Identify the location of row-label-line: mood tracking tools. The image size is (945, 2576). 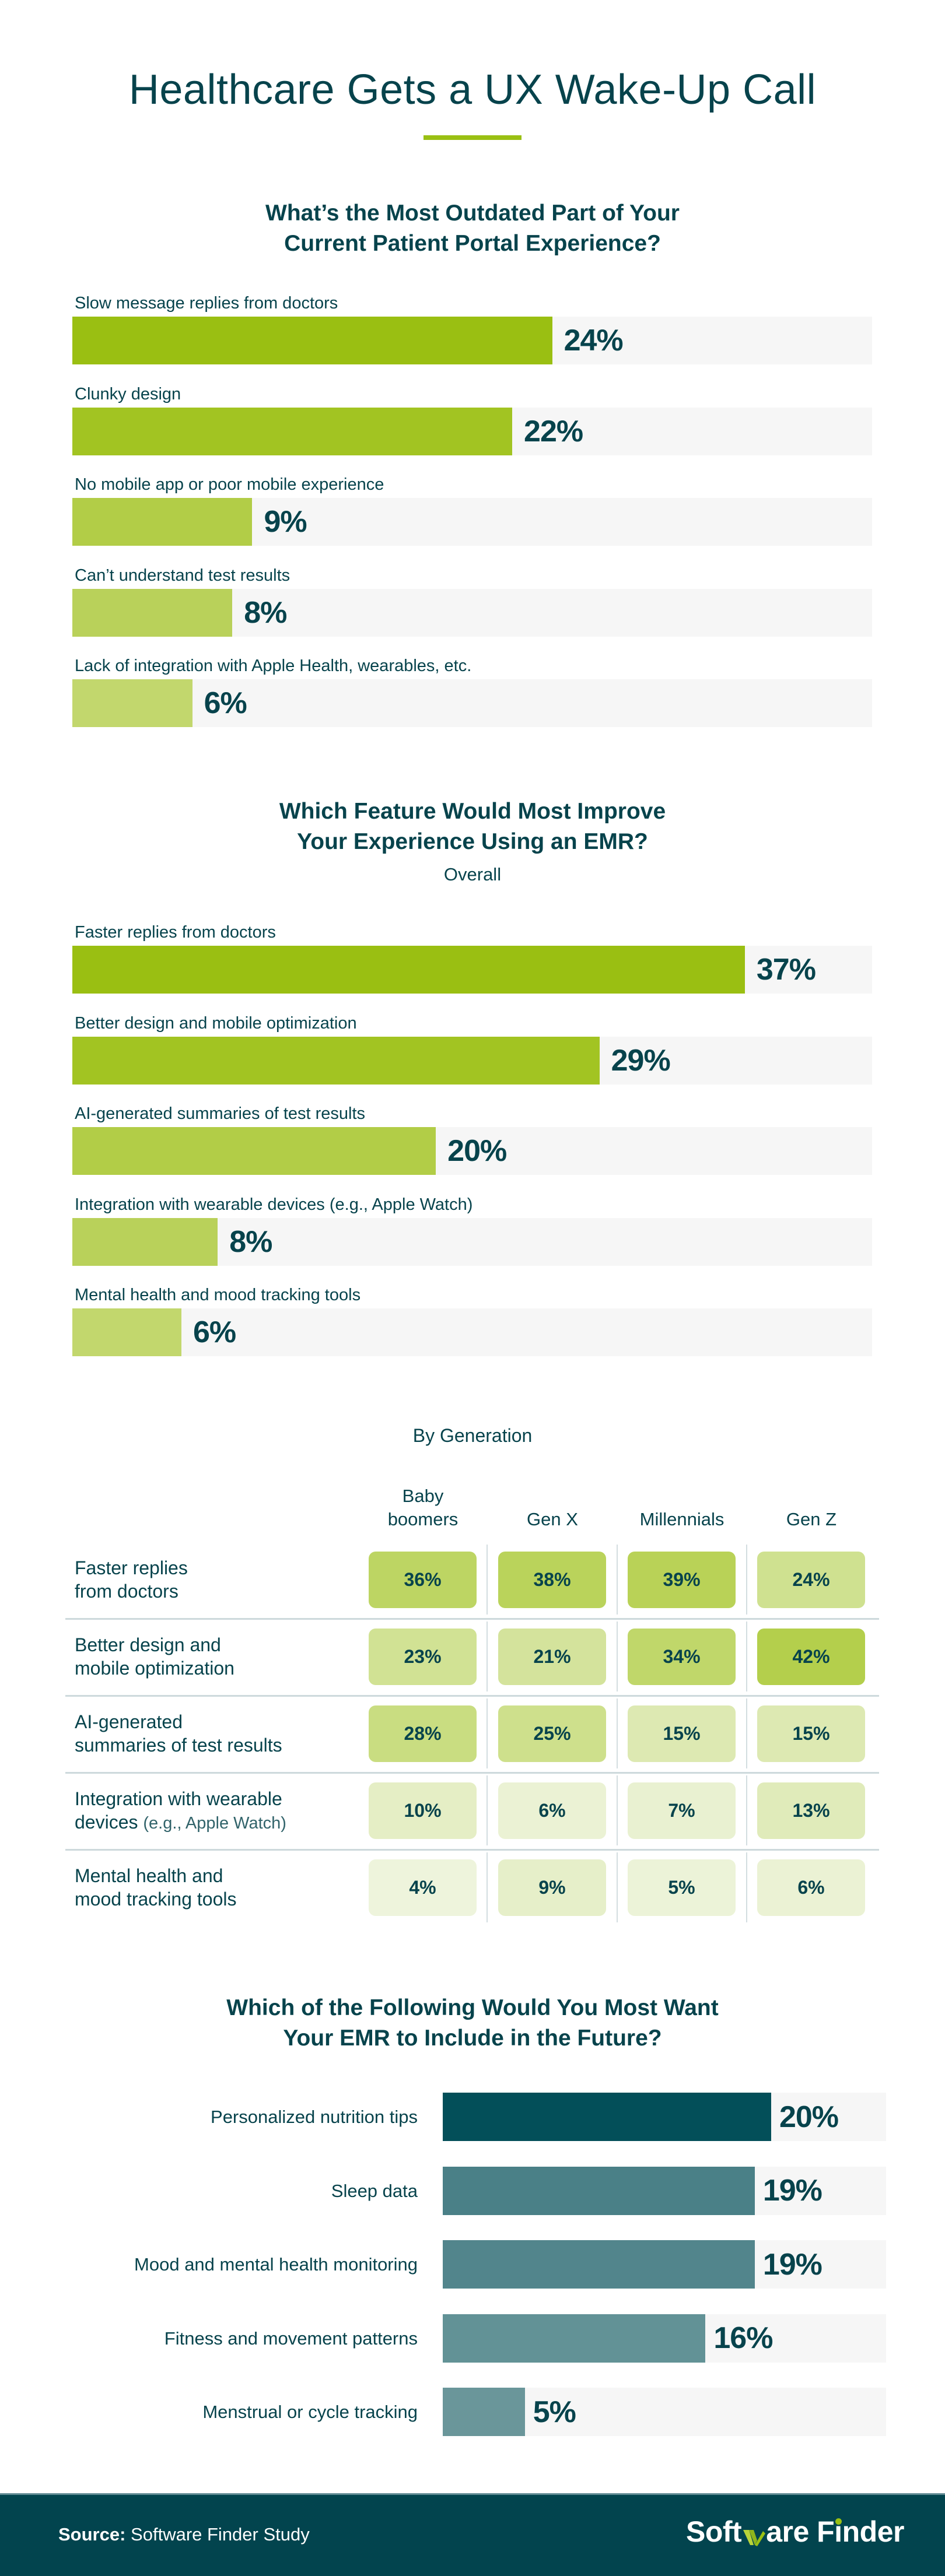
(215, 1899).